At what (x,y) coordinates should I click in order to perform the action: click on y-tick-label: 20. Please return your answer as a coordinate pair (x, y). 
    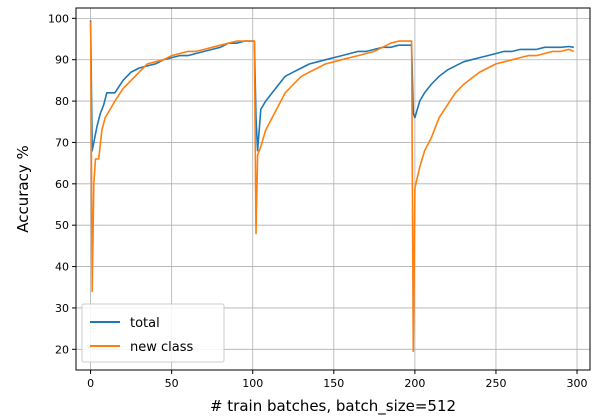
    Looking at the image, I should click on (62, 349).